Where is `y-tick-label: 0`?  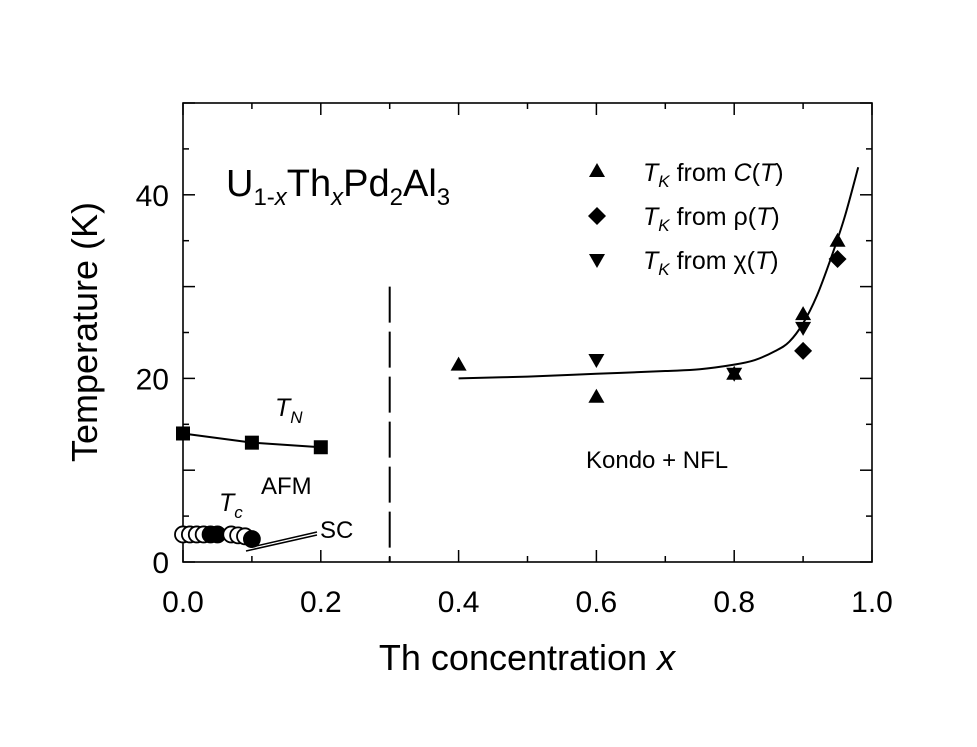 y-tick-label: 0 is located at coordinates (160, 563).